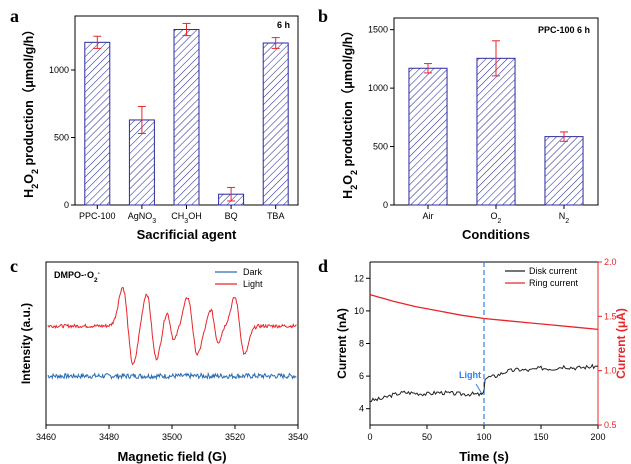 The image size is (631, 464). What do you see at coordinates (172, 437) in the screenshot?
I see `x-tick-label: 3500` at bounding box center [172, 437].